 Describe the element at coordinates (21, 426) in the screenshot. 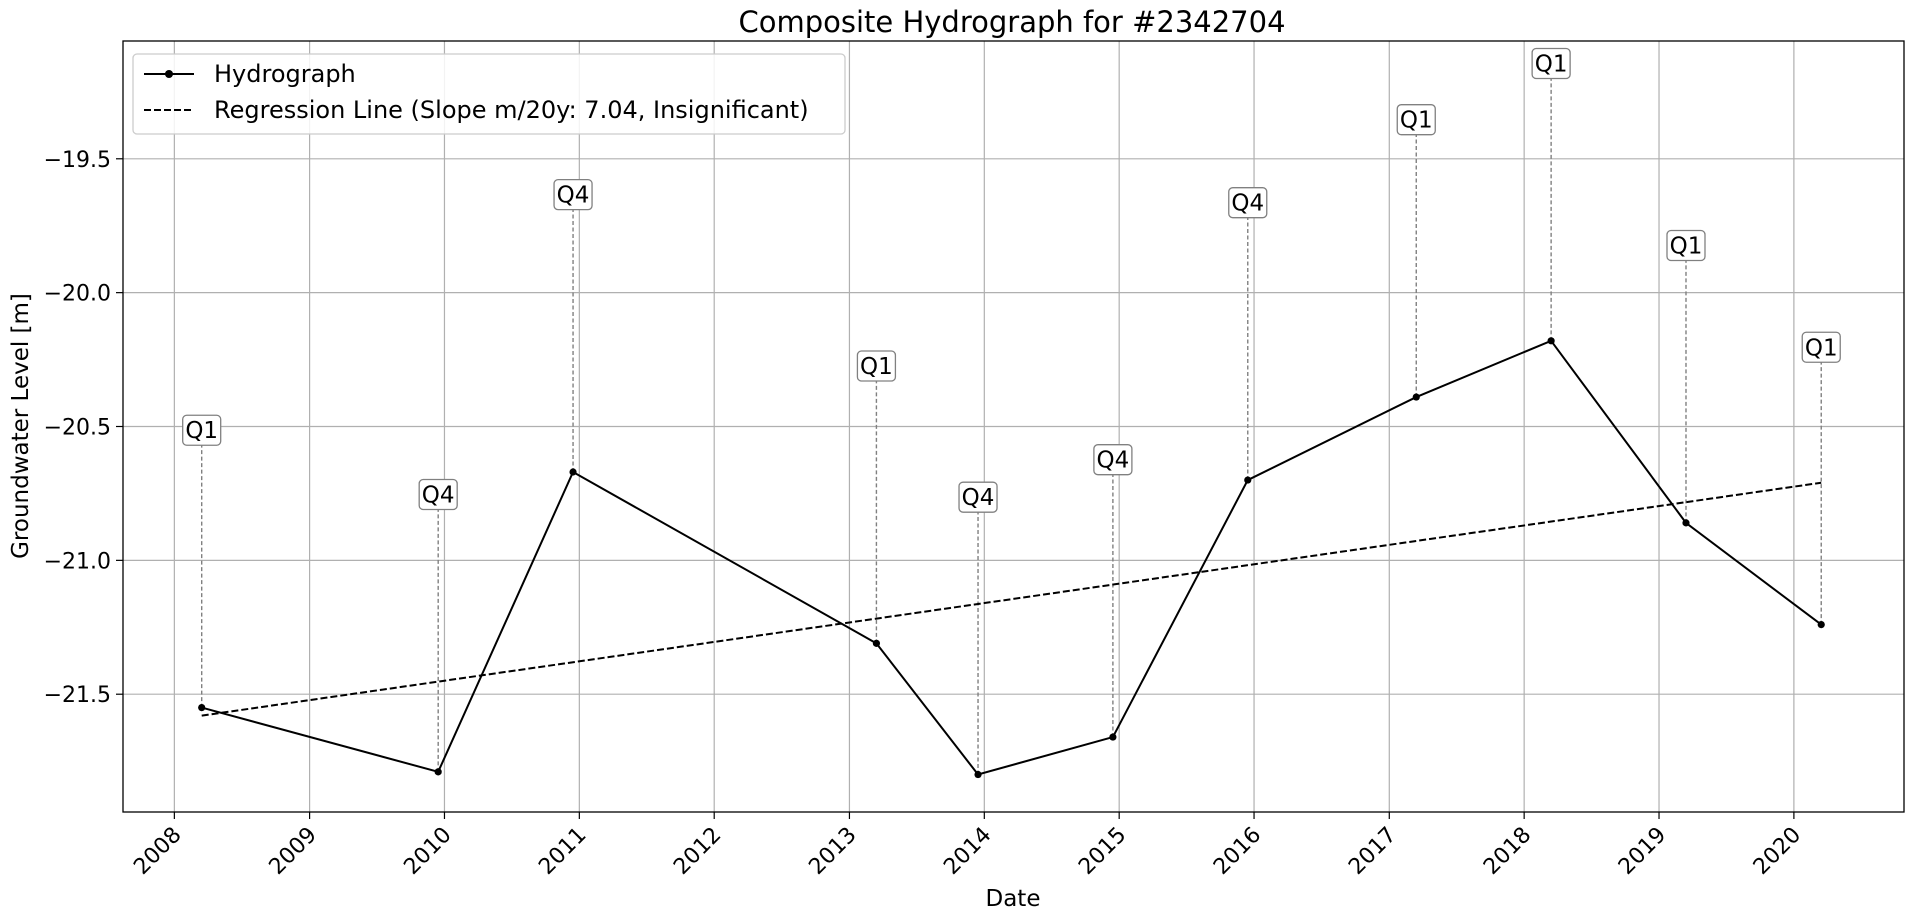

I see `y-axis-label: Groundwater Level [m]` at that location.